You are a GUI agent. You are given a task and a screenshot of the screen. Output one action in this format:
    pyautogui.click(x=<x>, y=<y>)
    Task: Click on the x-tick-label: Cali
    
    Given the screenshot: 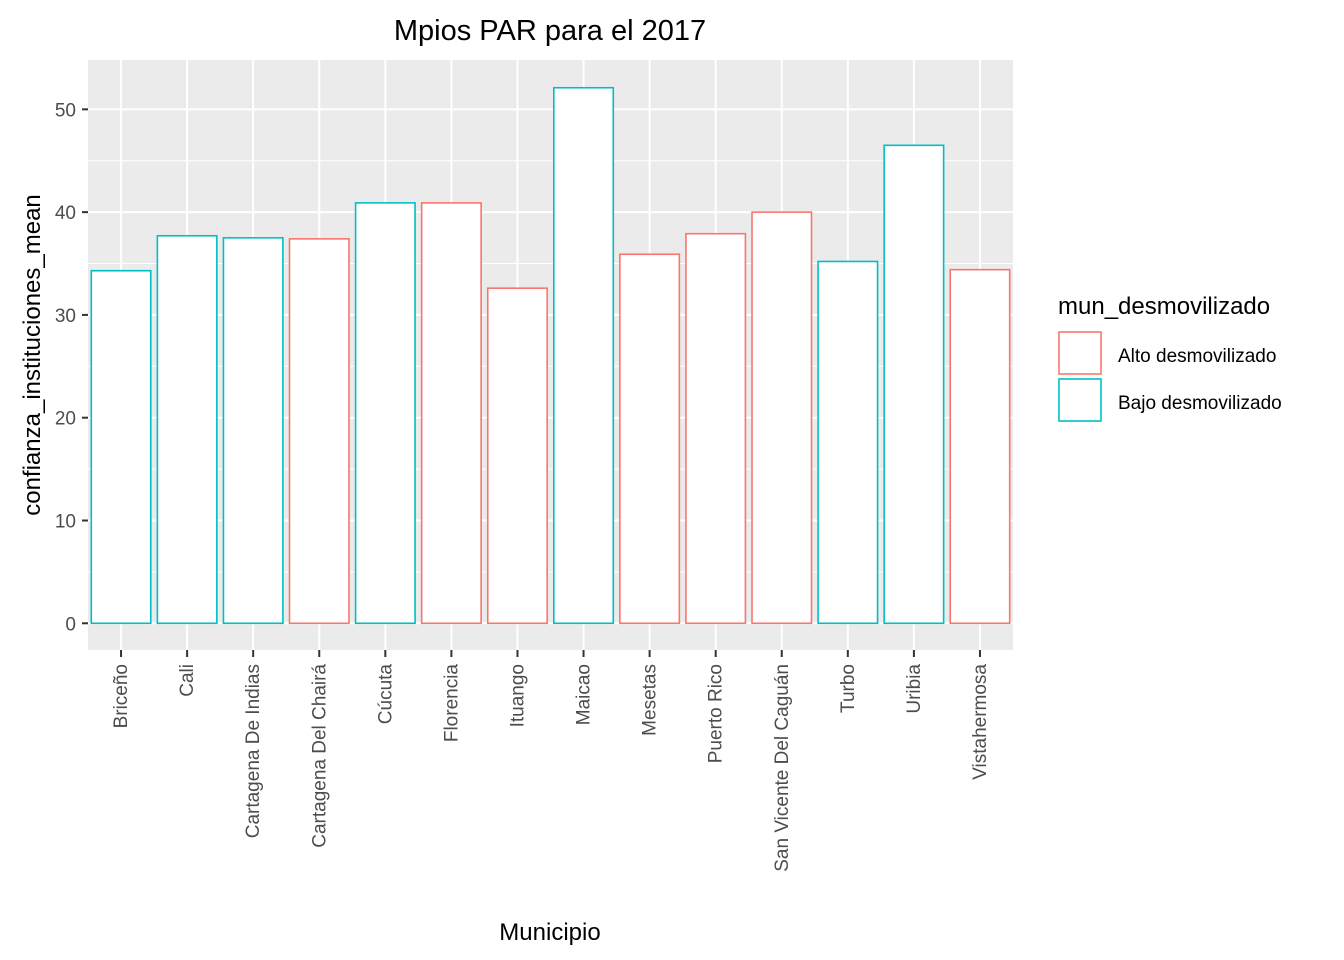 What is the action you would take?
    pyautogui.click(x=187, y=680)
    